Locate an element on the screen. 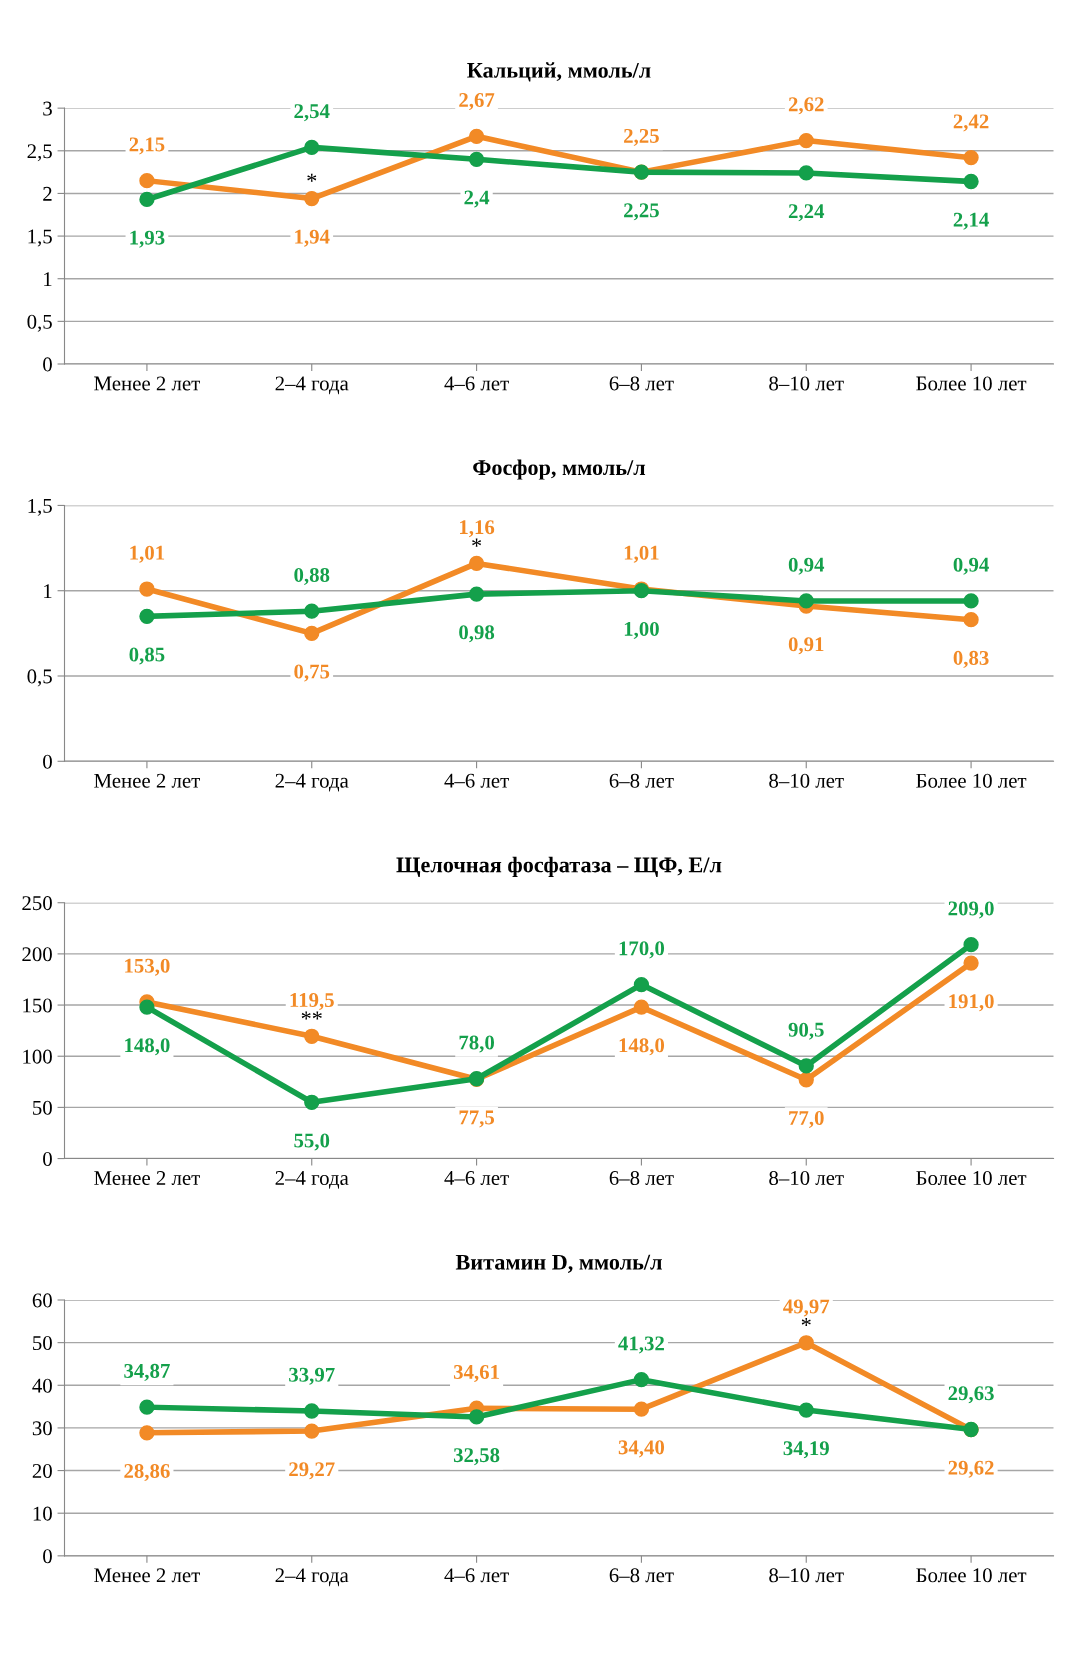  data-label: 29,62 is located at coordinates (971, 1469).